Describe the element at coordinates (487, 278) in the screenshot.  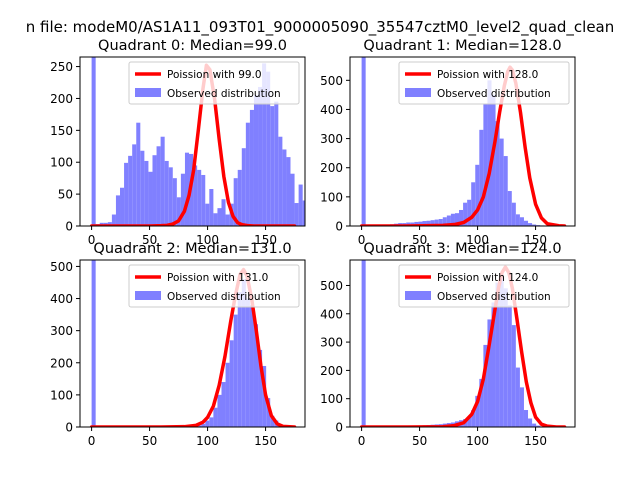
I see `legend-label-poisson: Poission with 124.0` at that location.